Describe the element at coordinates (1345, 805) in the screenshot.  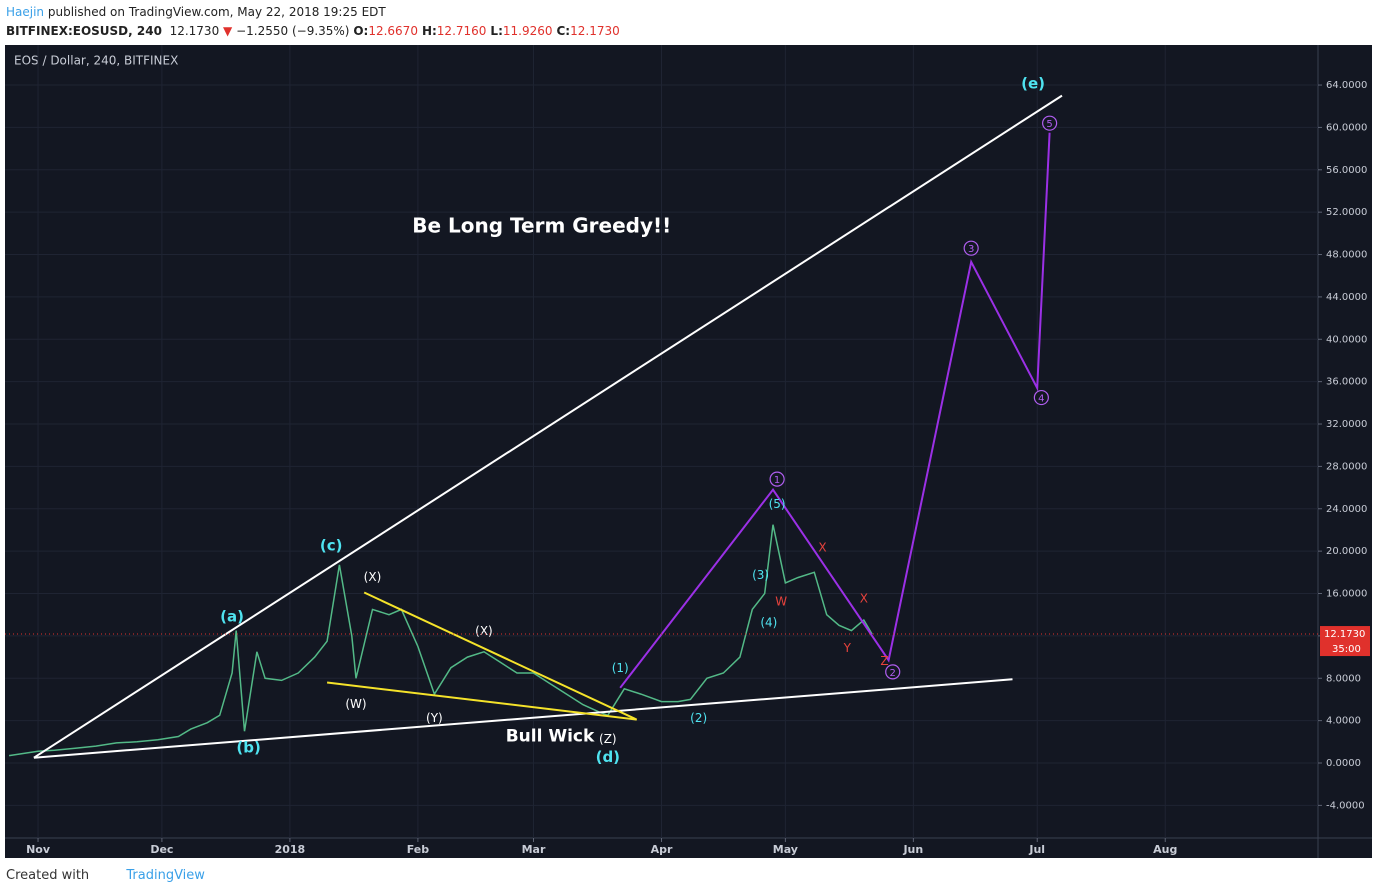
I see `y-tick-label: -4.0000` at that location.